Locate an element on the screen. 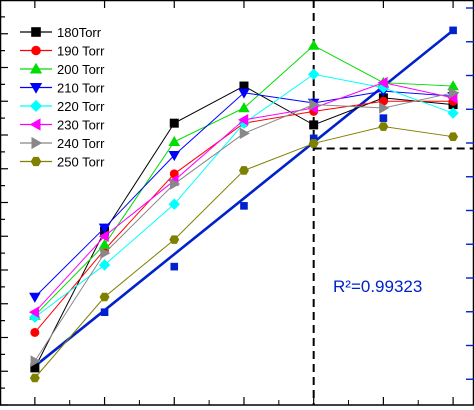 This screenshot has height=410, width=474. legend-background is located at coordinates (69, 99).